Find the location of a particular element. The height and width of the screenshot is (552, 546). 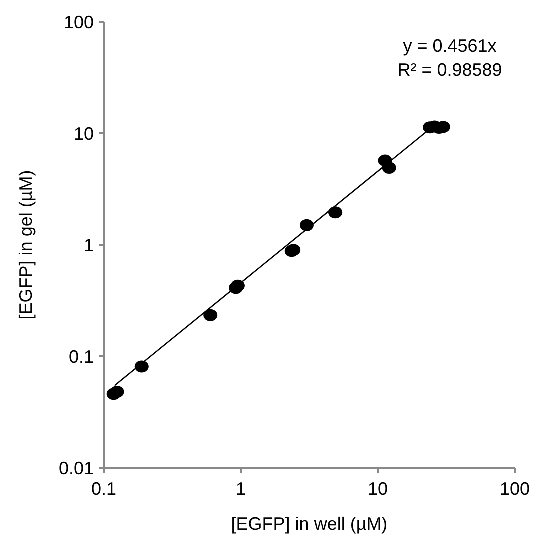

x-tick-label: 100 is located at coordinates (515, 489).